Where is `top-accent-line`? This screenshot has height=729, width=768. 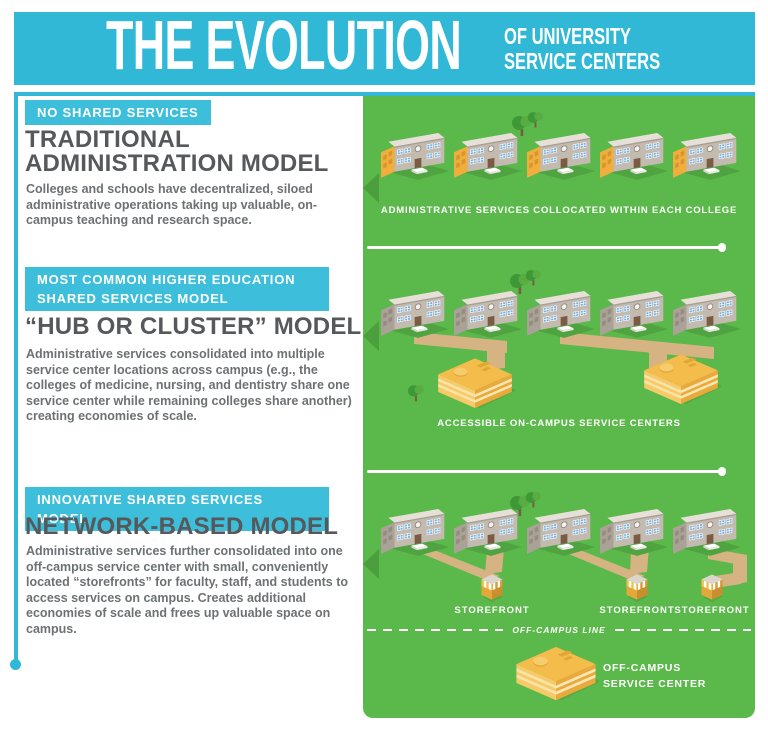
top-accent-line is located at coordinates (384, 94).